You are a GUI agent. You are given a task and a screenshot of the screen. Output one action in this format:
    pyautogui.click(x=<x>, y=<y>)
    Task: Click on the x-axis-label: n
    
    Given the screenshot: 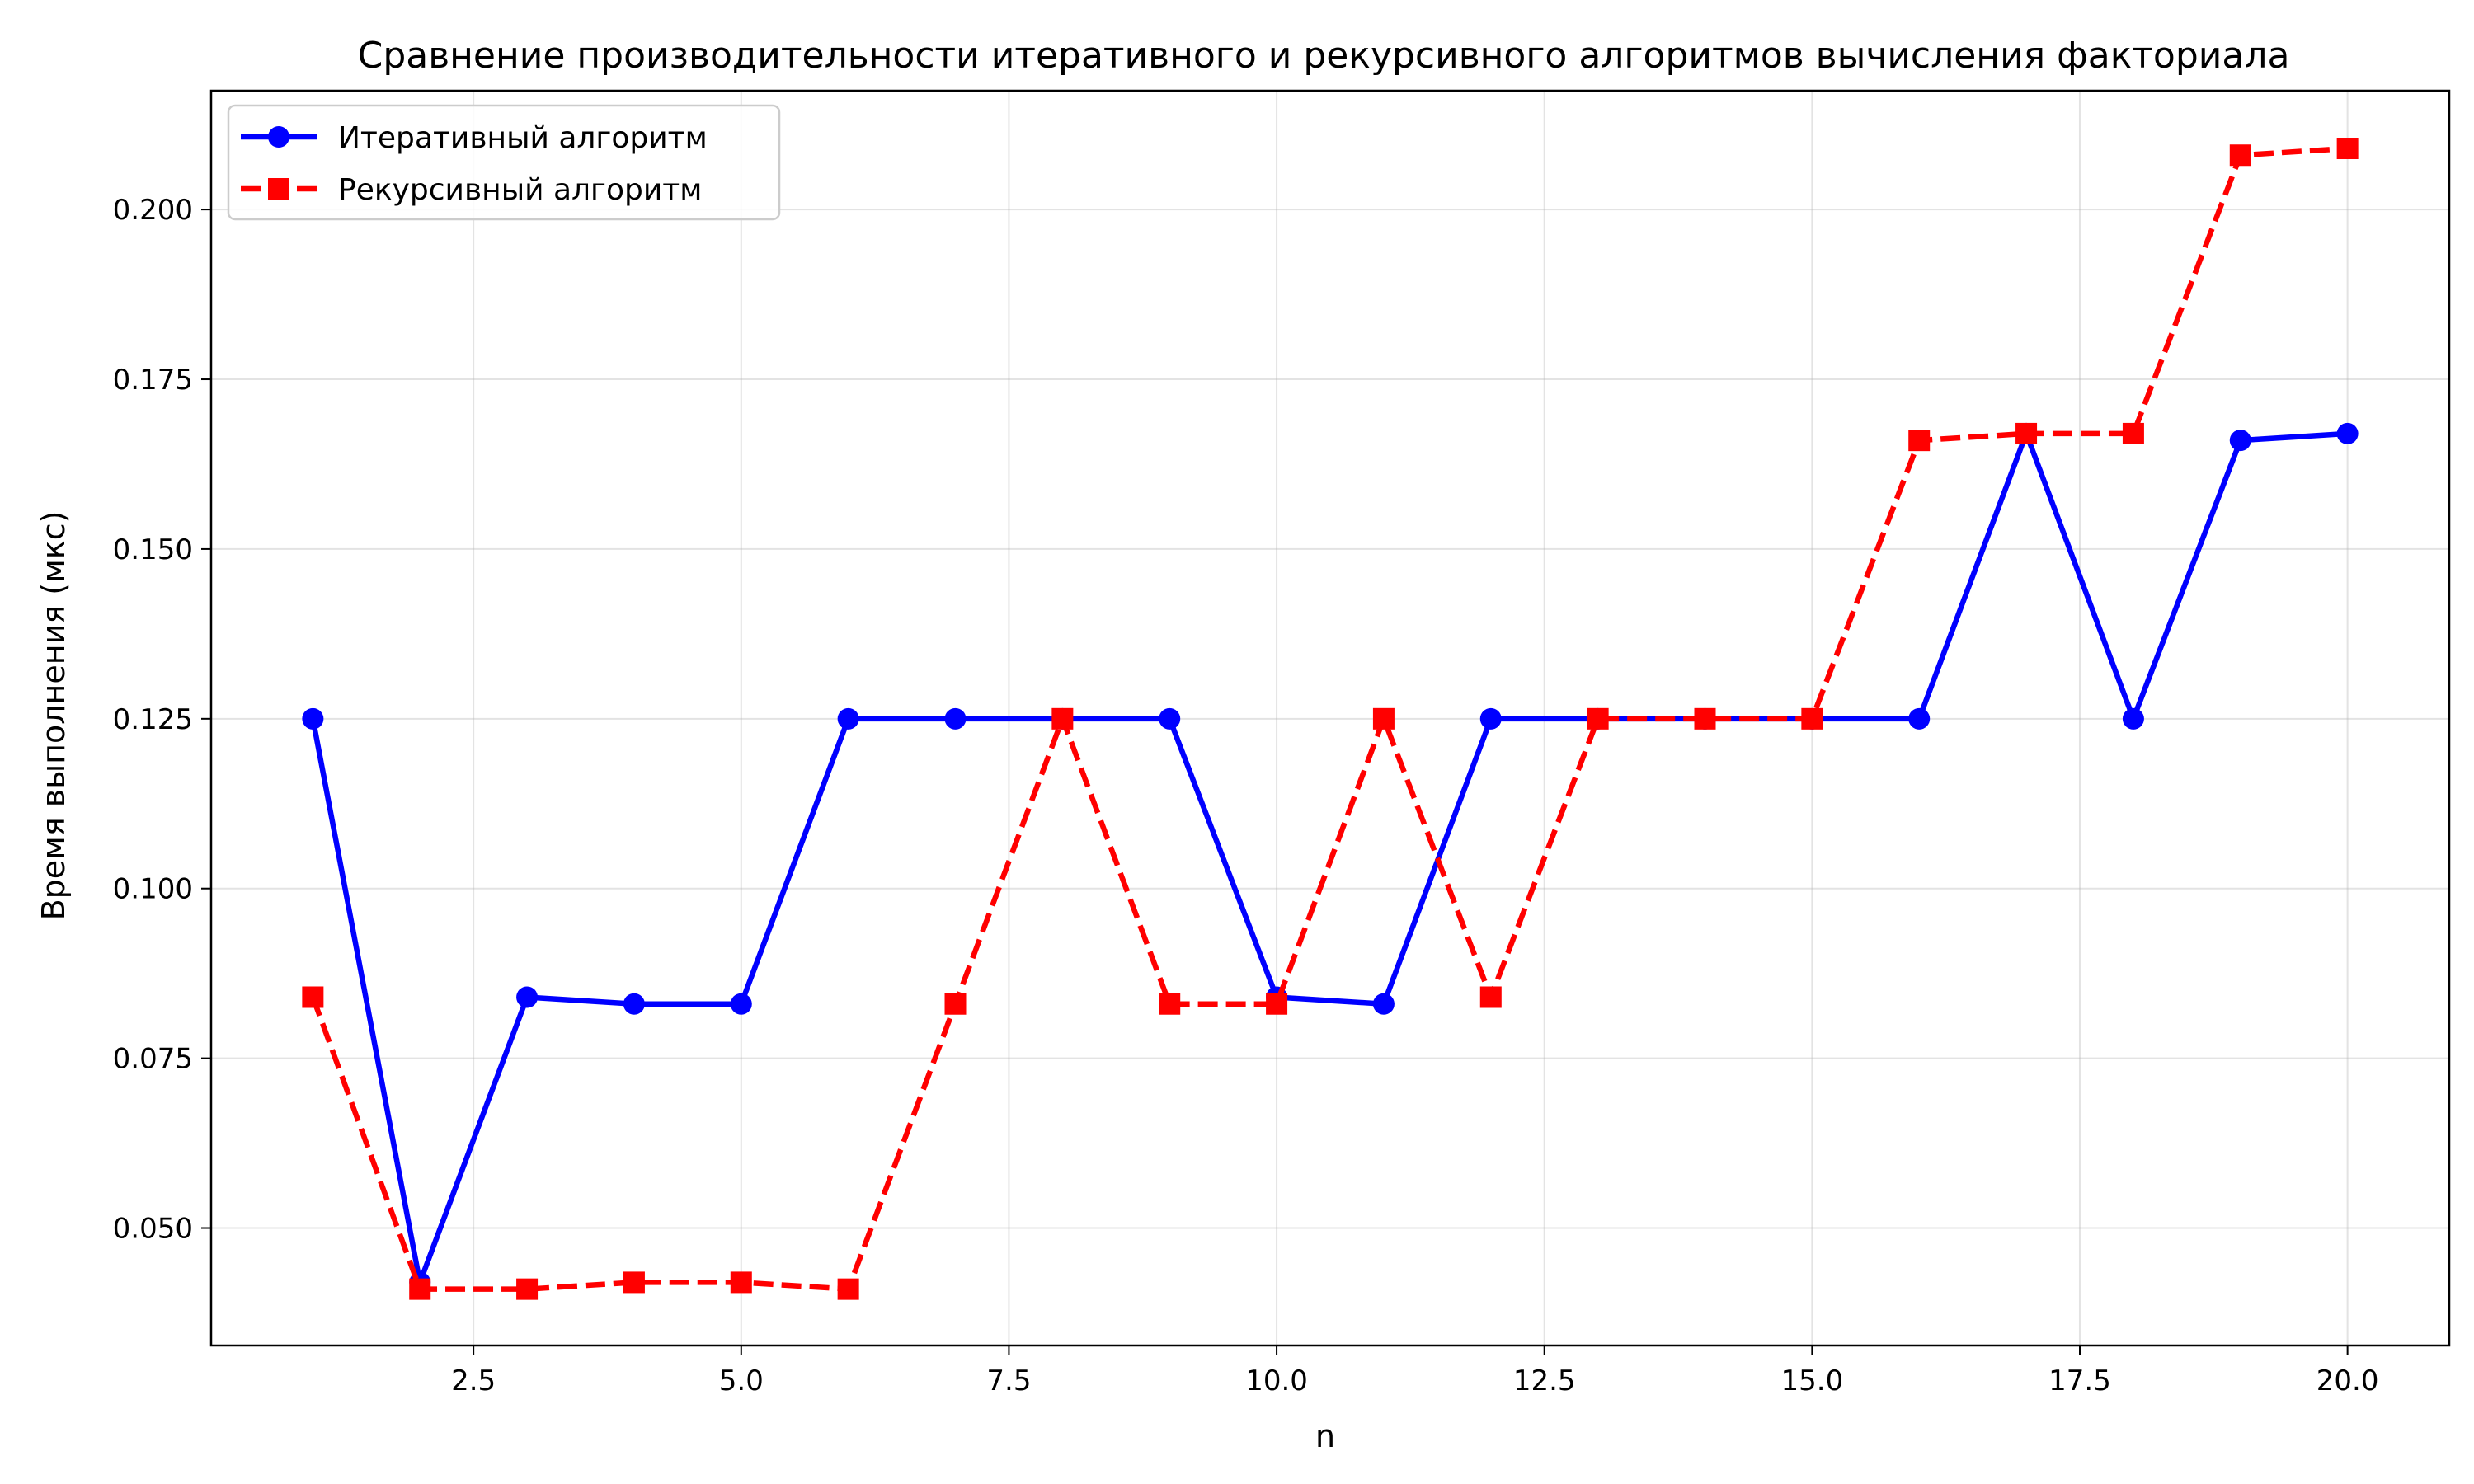 What is the action you would take?
    pyautogui.click(x=1325, y=1436)
    